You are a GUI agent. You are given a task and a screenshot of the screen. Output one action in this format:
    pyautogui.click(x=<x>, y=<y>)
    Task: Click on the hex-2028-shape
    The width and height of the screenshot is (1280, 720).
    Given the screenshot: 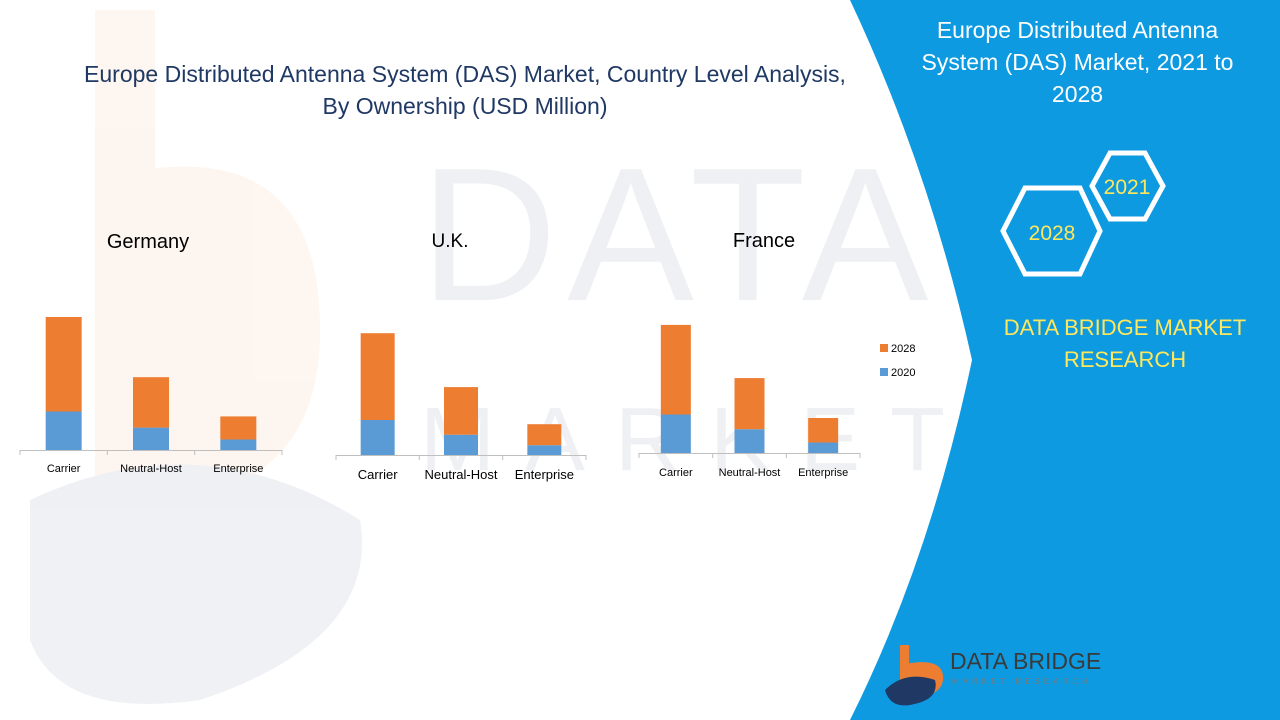 What is the action you would take?
    pyautogui.click(x=1051, y=231)
    